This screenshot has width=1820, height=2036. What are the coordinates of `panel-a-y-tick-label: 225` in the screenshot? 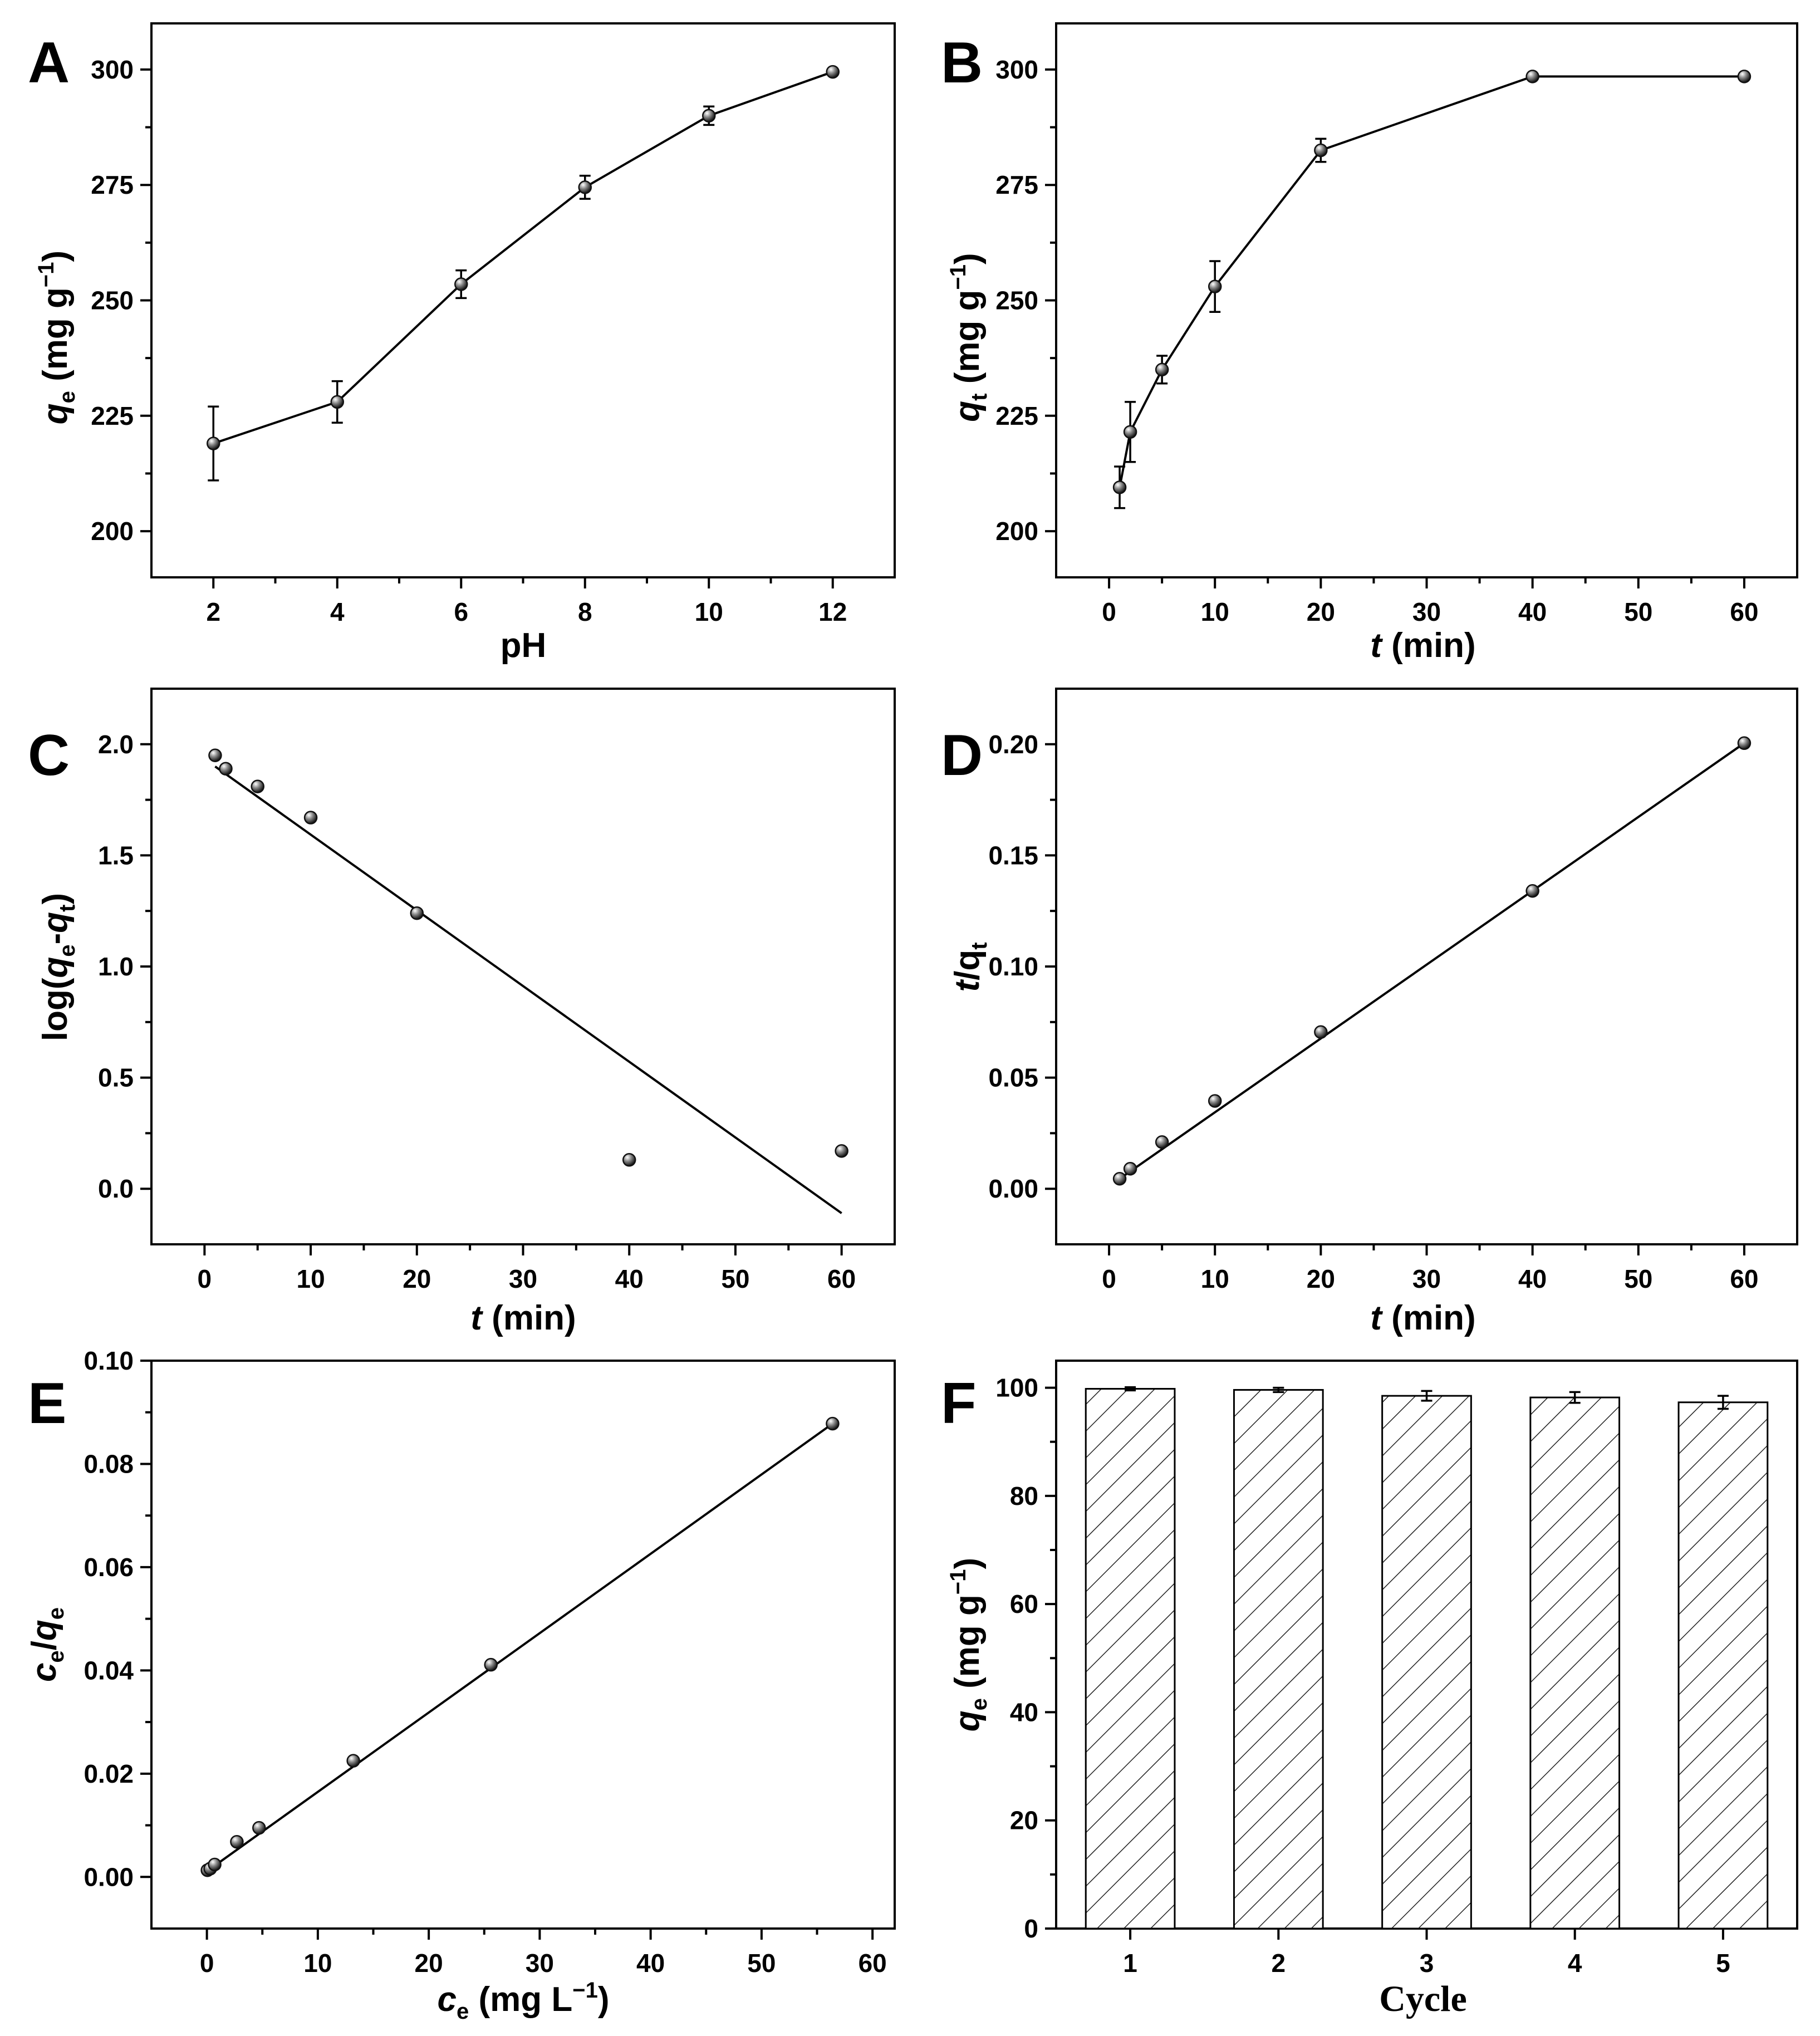 It's located at (112, 415).